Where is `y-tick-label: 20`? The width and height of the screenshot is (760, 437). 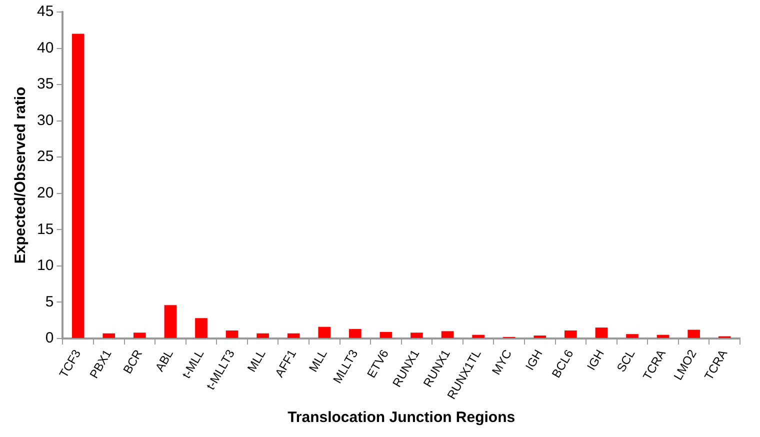 y-tick-label: 20 is located at coordinates (45, 193).